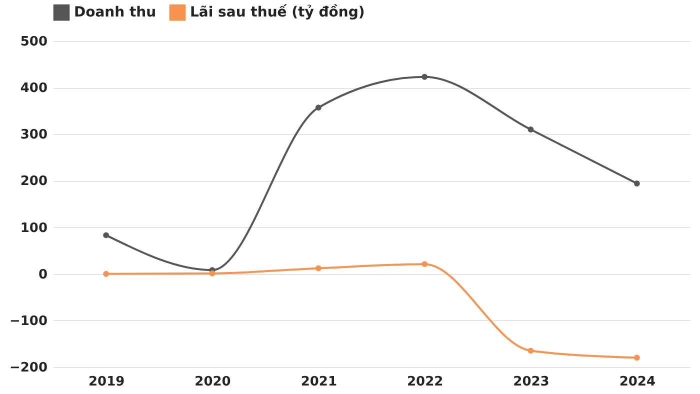 This screenshot has height=394, width=700. Describe the element at coordinates (106, 382) in the screenshot. I see `x-tick-label: 2019` at that location.